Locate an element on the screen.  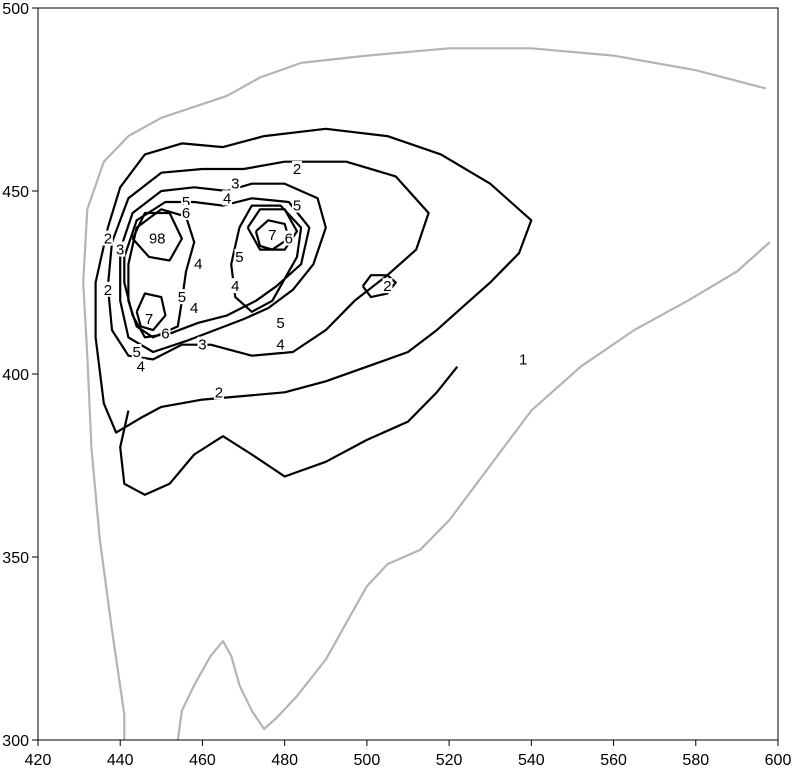
y-tick-label: 300 is located at coordinates (15, 741).